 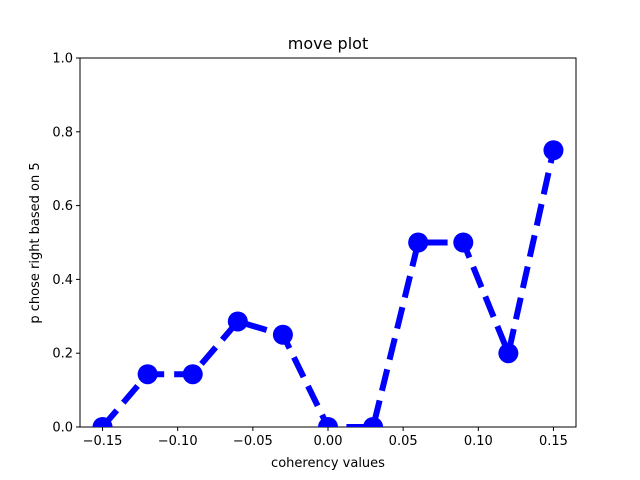 I want to click on x-tick-label: 0.10, so click(x=478, y=441).